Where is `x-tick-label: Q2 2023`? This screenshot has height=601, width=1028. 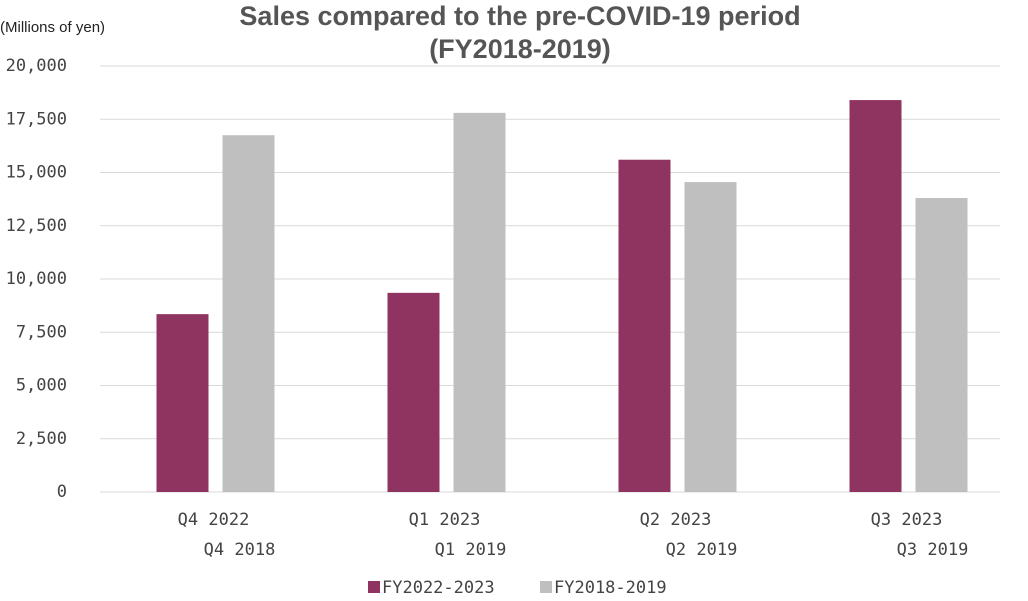
x-tick-label: Q2 2023 is located at coordinates (676, 520).